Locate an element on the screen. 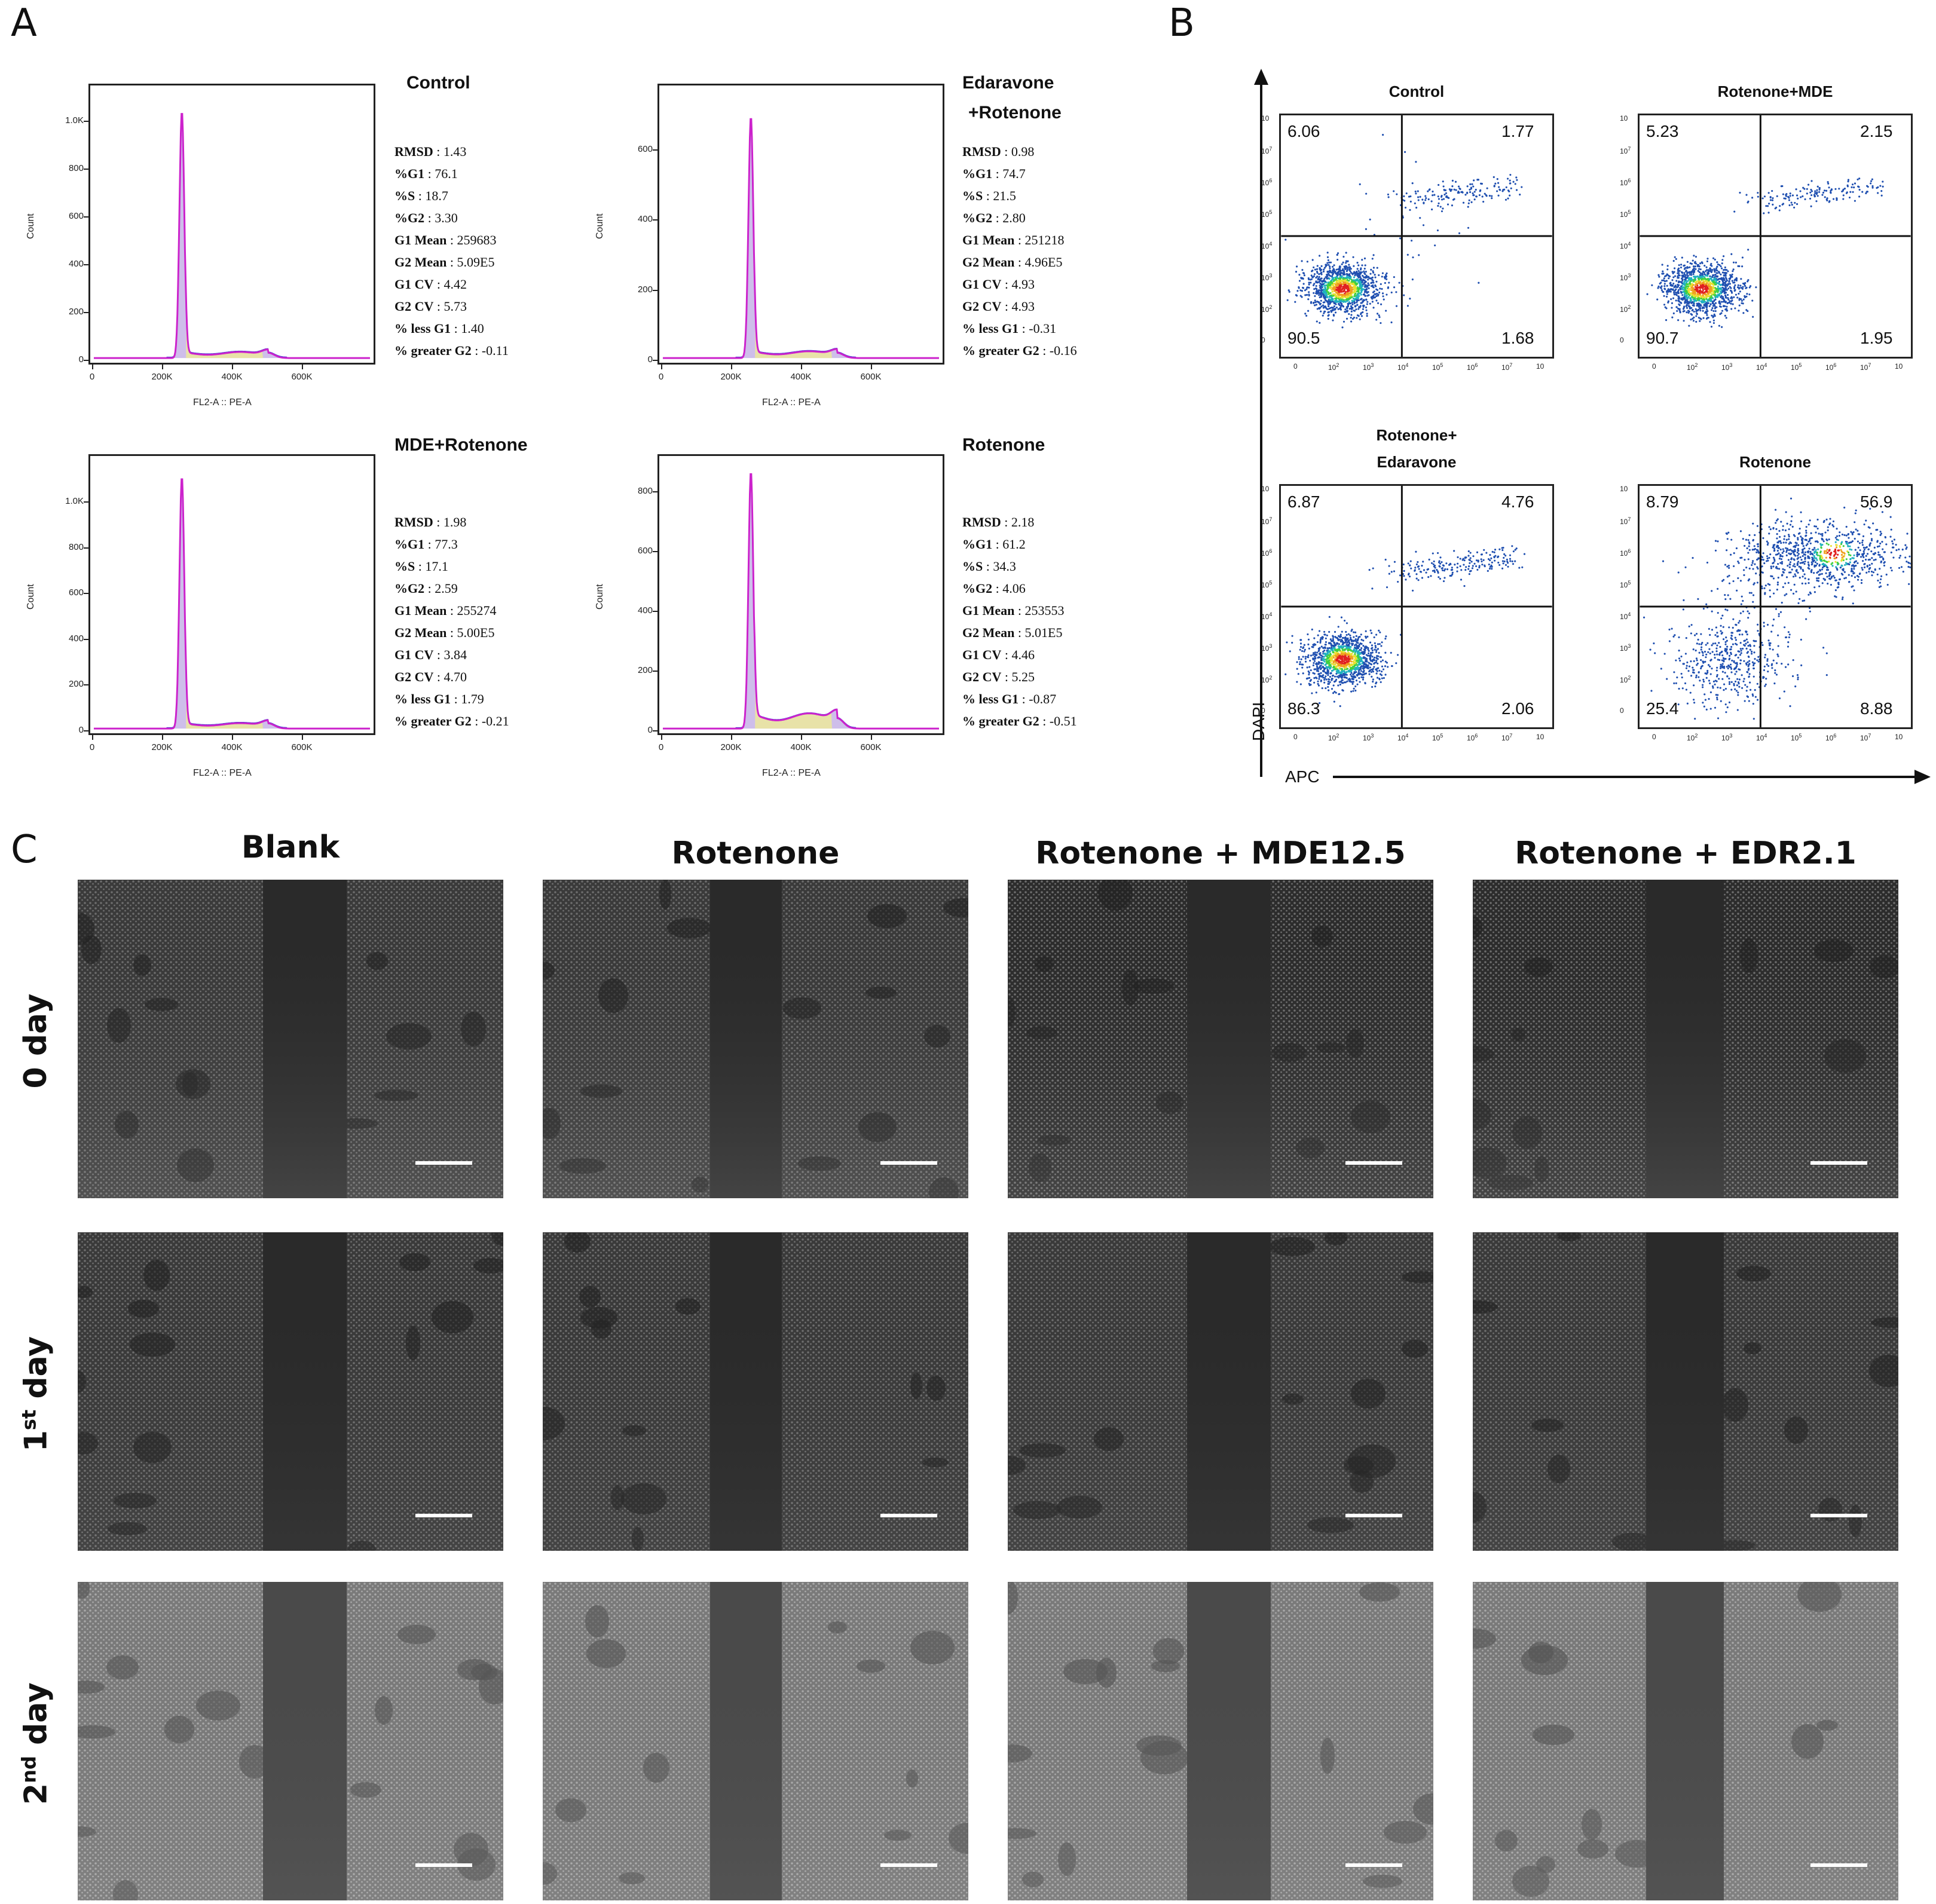  histogram-fill is located at coordinates (232, 236).